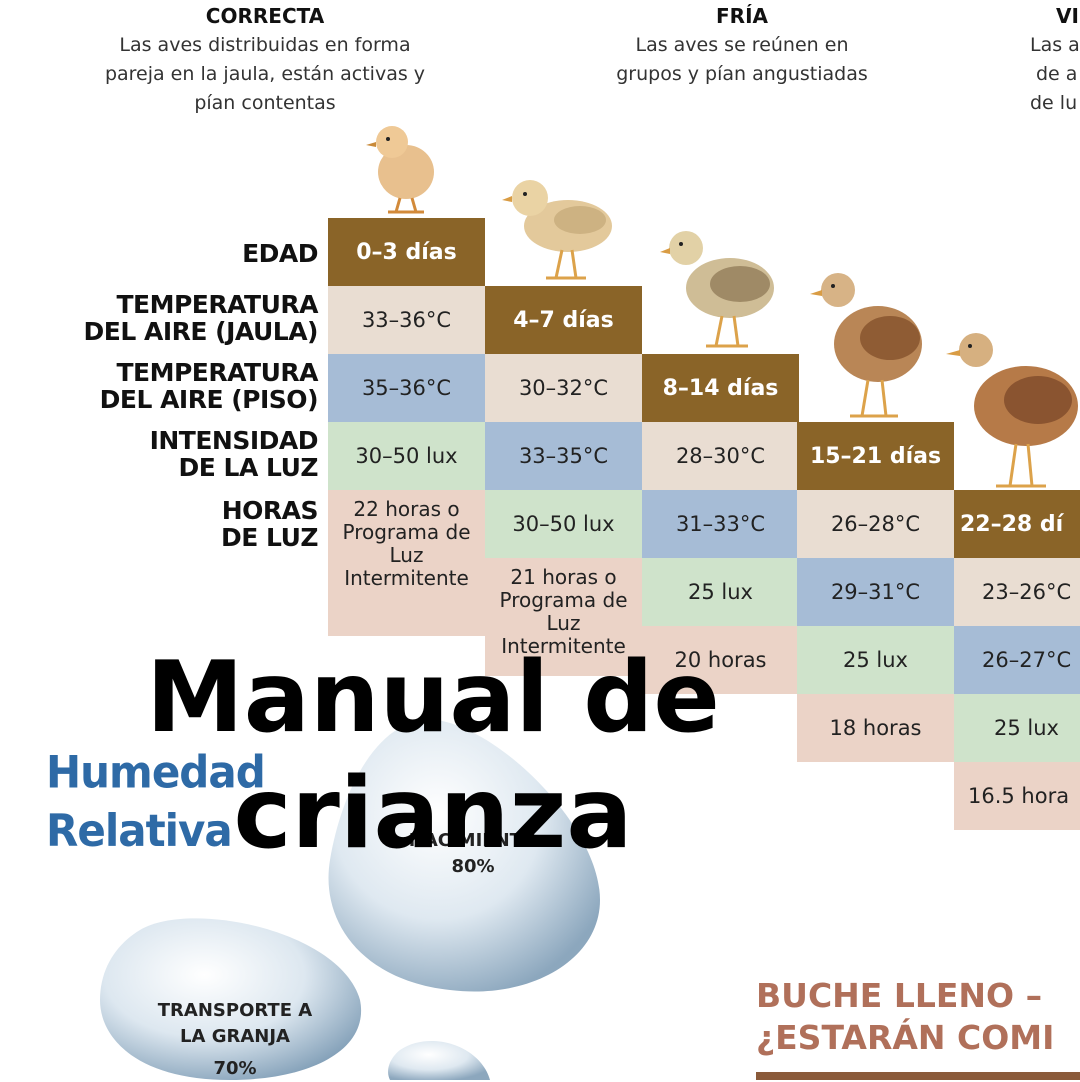 The height and width of the screenshot is (1082, 1080). Describe the element at coordinates (563, 320) in the screenshot. I see `age-cell: 4–7 días` at that location.